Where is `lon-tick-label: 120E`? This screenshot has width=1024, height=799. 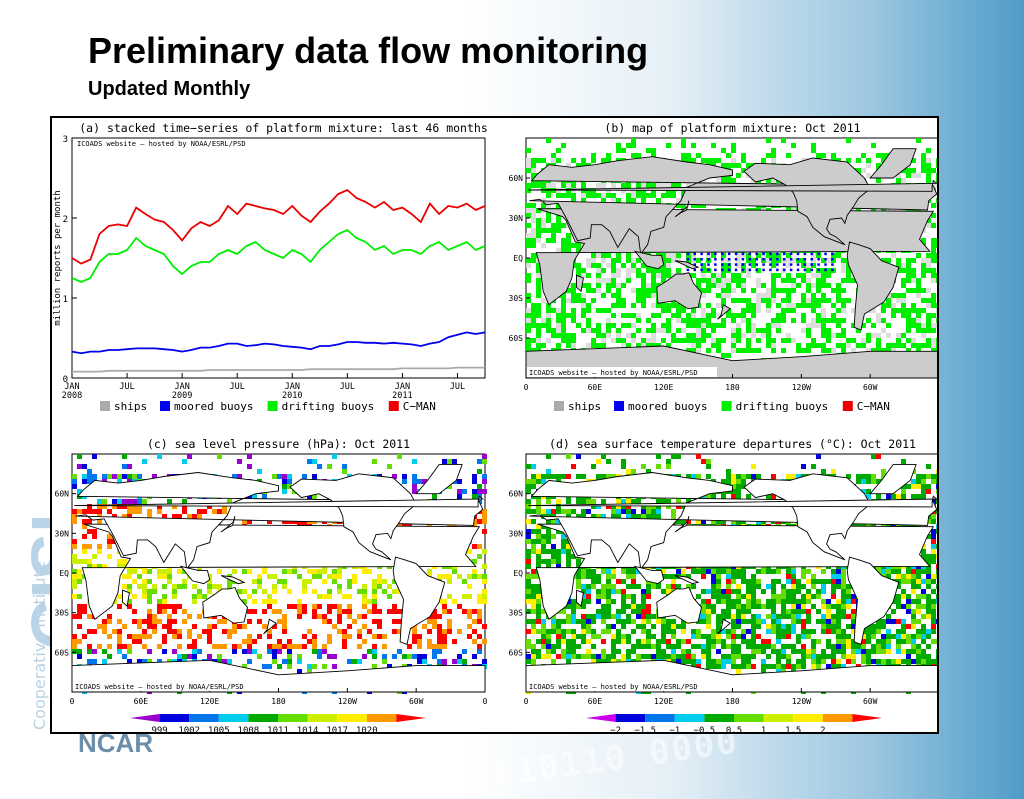
lon-tick-label: 120E is located at coordinates (209, 701).